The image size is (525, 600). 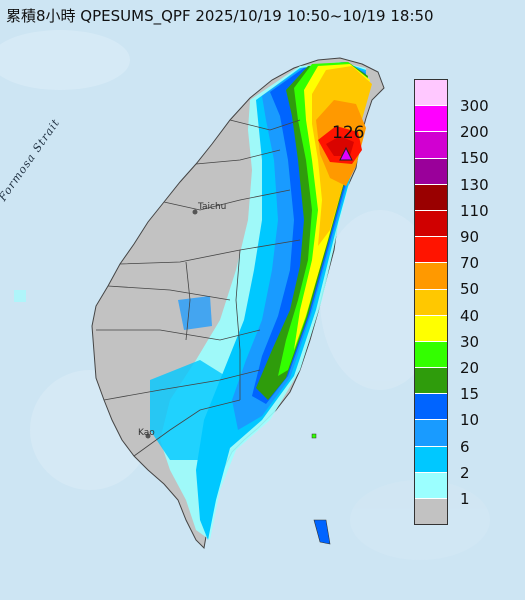 I want to click on green-island, so click(x=314, y=436).